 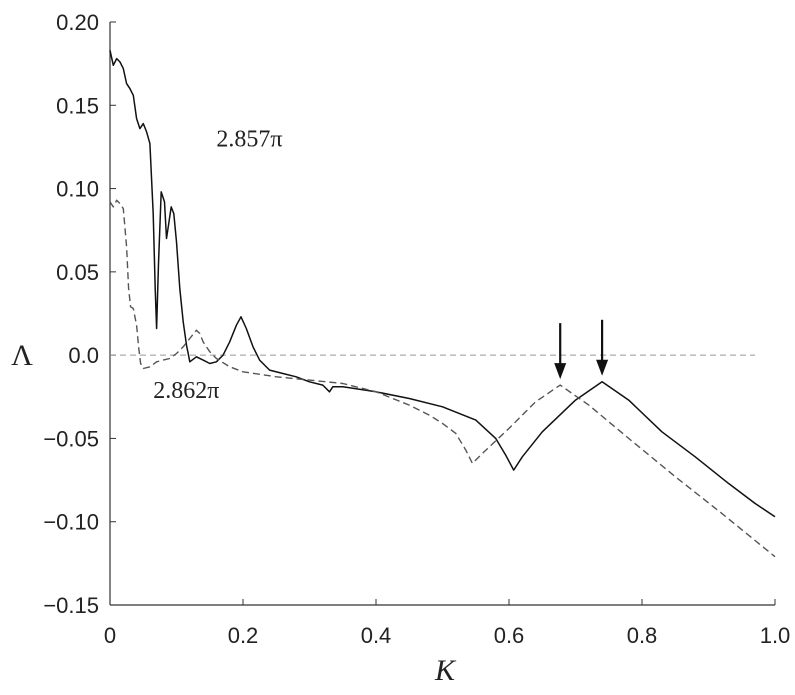 I want to click on series-annotation-1: 2.862π, so click(x=186, y=391).